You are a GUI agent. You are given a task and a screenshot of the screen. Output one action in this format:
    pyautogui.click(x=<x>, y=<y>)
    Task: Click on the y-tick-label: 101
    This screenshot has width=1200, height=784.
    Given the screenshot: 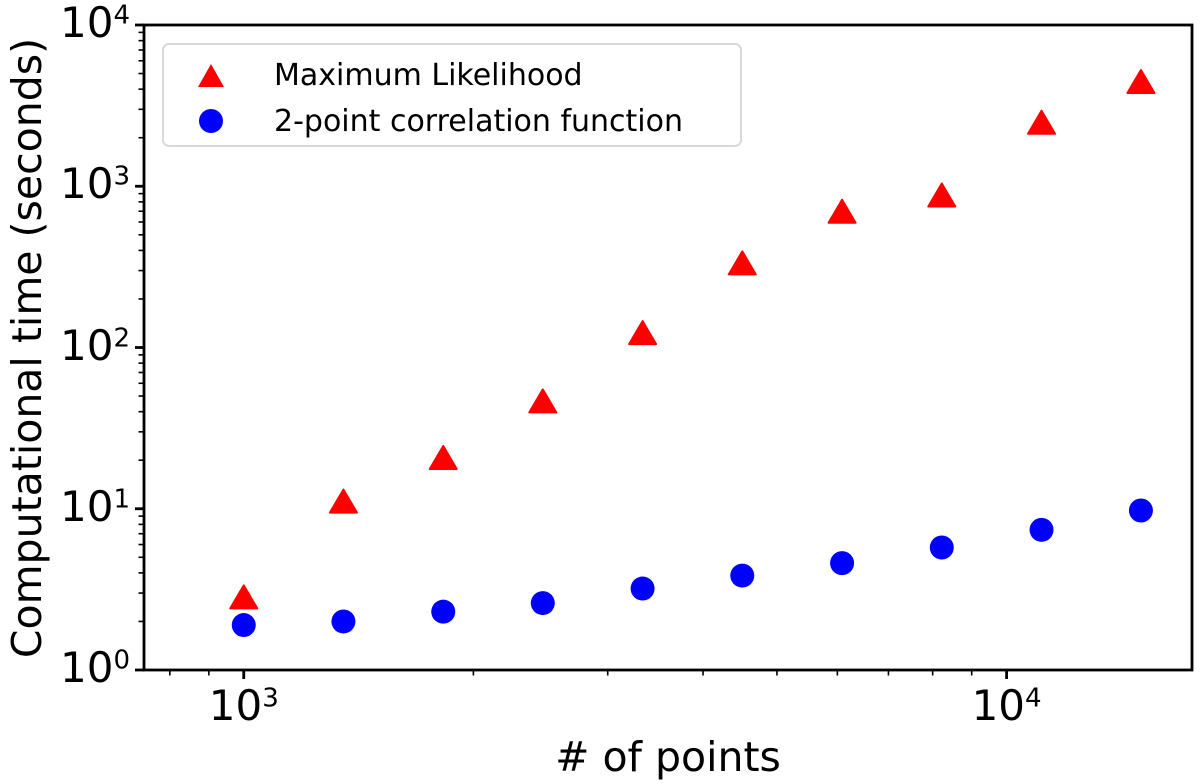 What is the action you would take?
    pyautogui.click(x=94, y=506)
    